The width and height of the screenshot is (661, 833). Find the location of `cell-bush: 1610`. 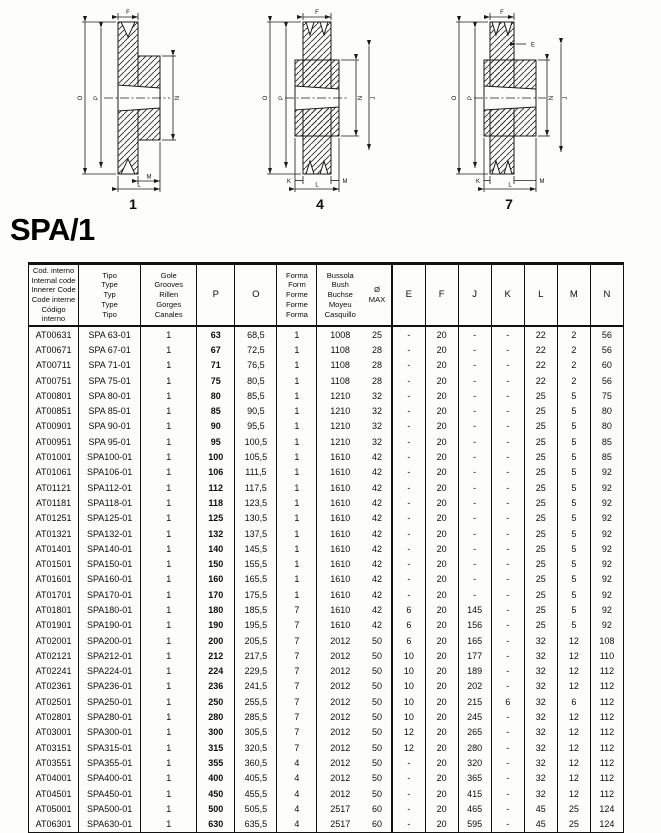

cell-bush: 1610 is located at coordinates (340, 457).